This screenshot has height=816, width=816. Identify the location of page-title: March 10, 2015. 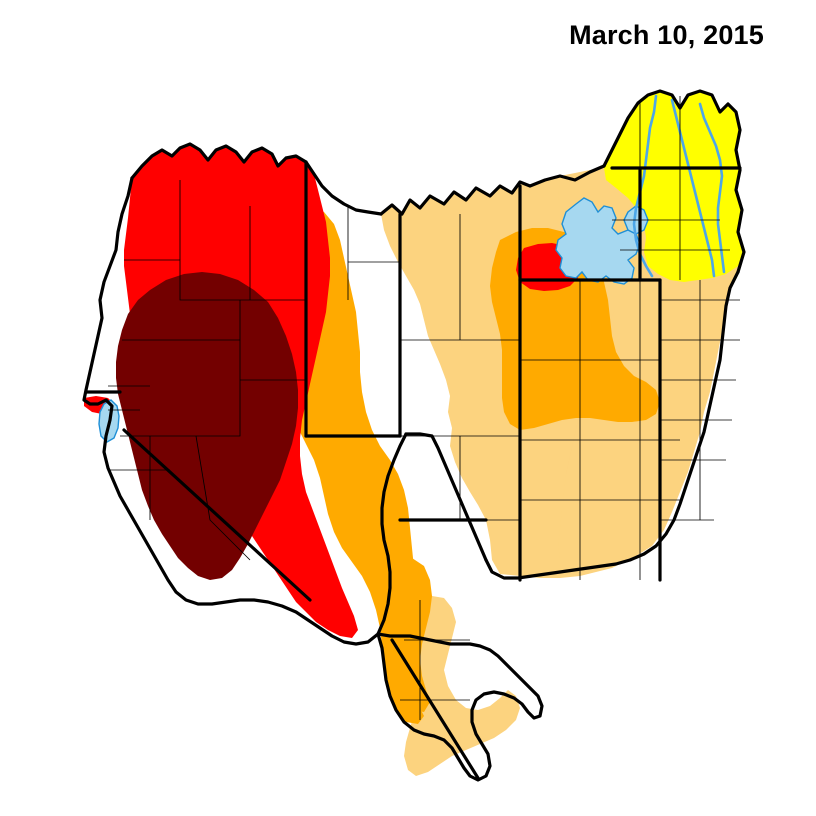
(666, 35).